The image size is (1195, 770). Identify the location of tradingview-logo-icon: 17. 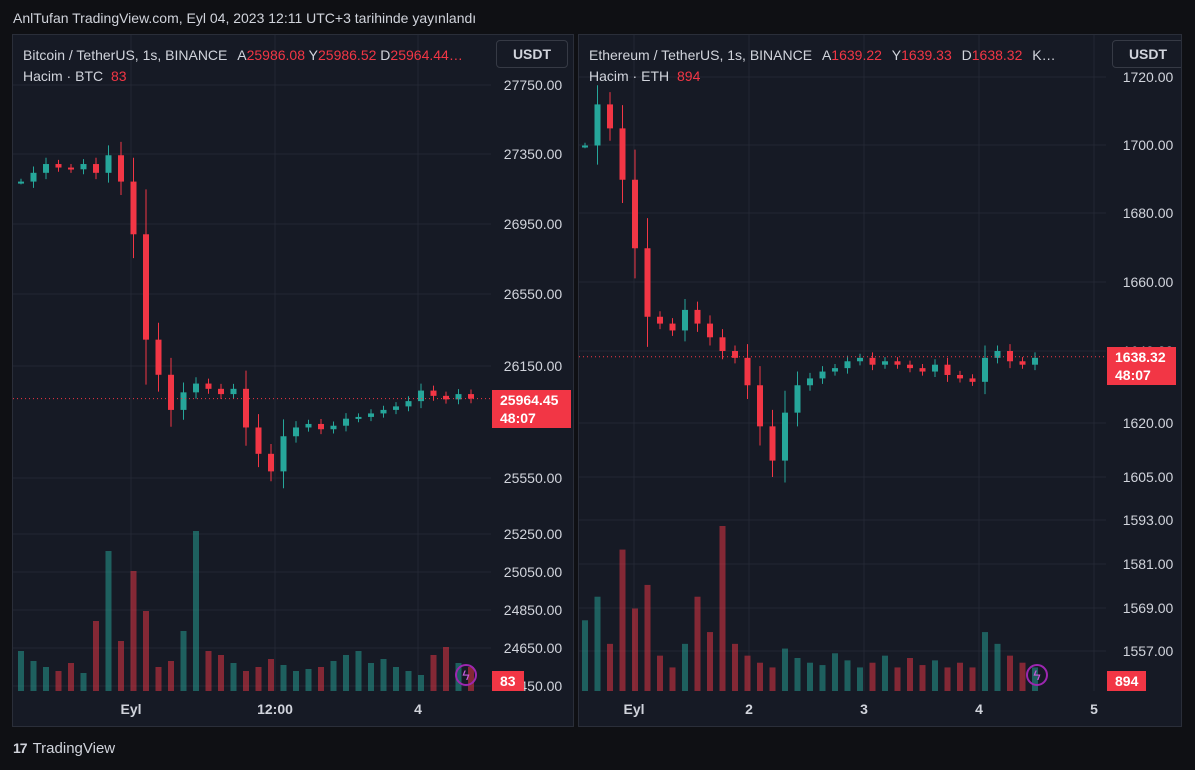
(20, 748).